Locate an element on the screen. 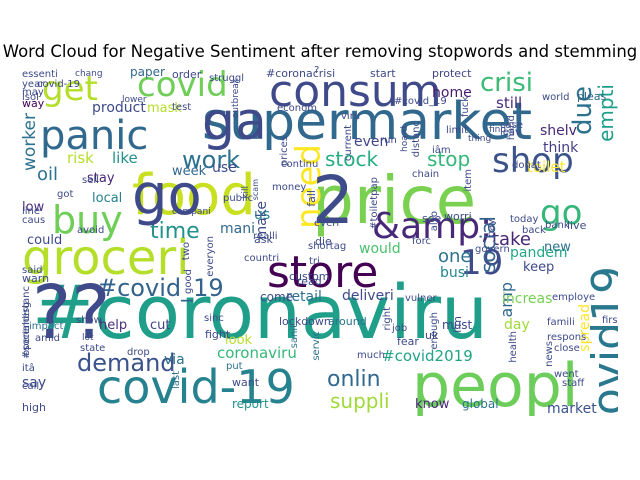  word-46: keep is located at coordinates (539, 267).